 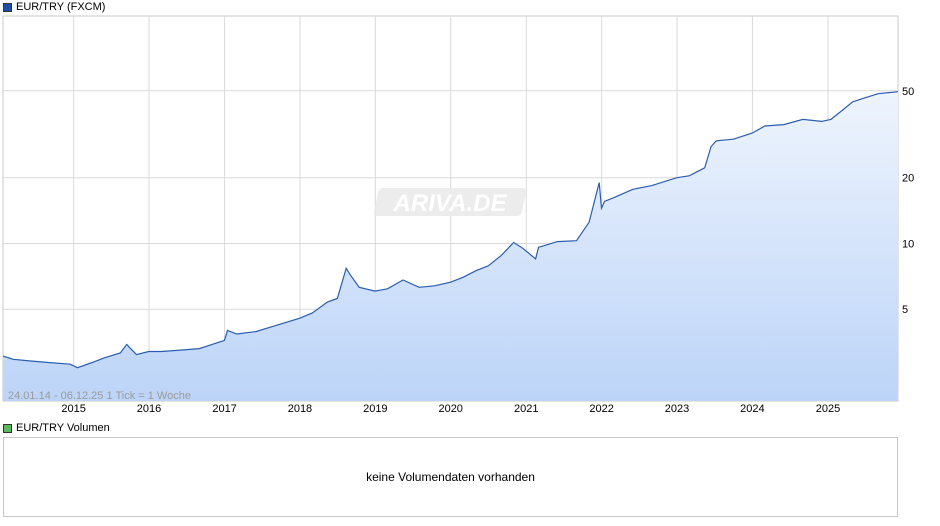 I want to click on no-volume-message: keine Volumendaten vorhanden, so click(x=450, y=477).